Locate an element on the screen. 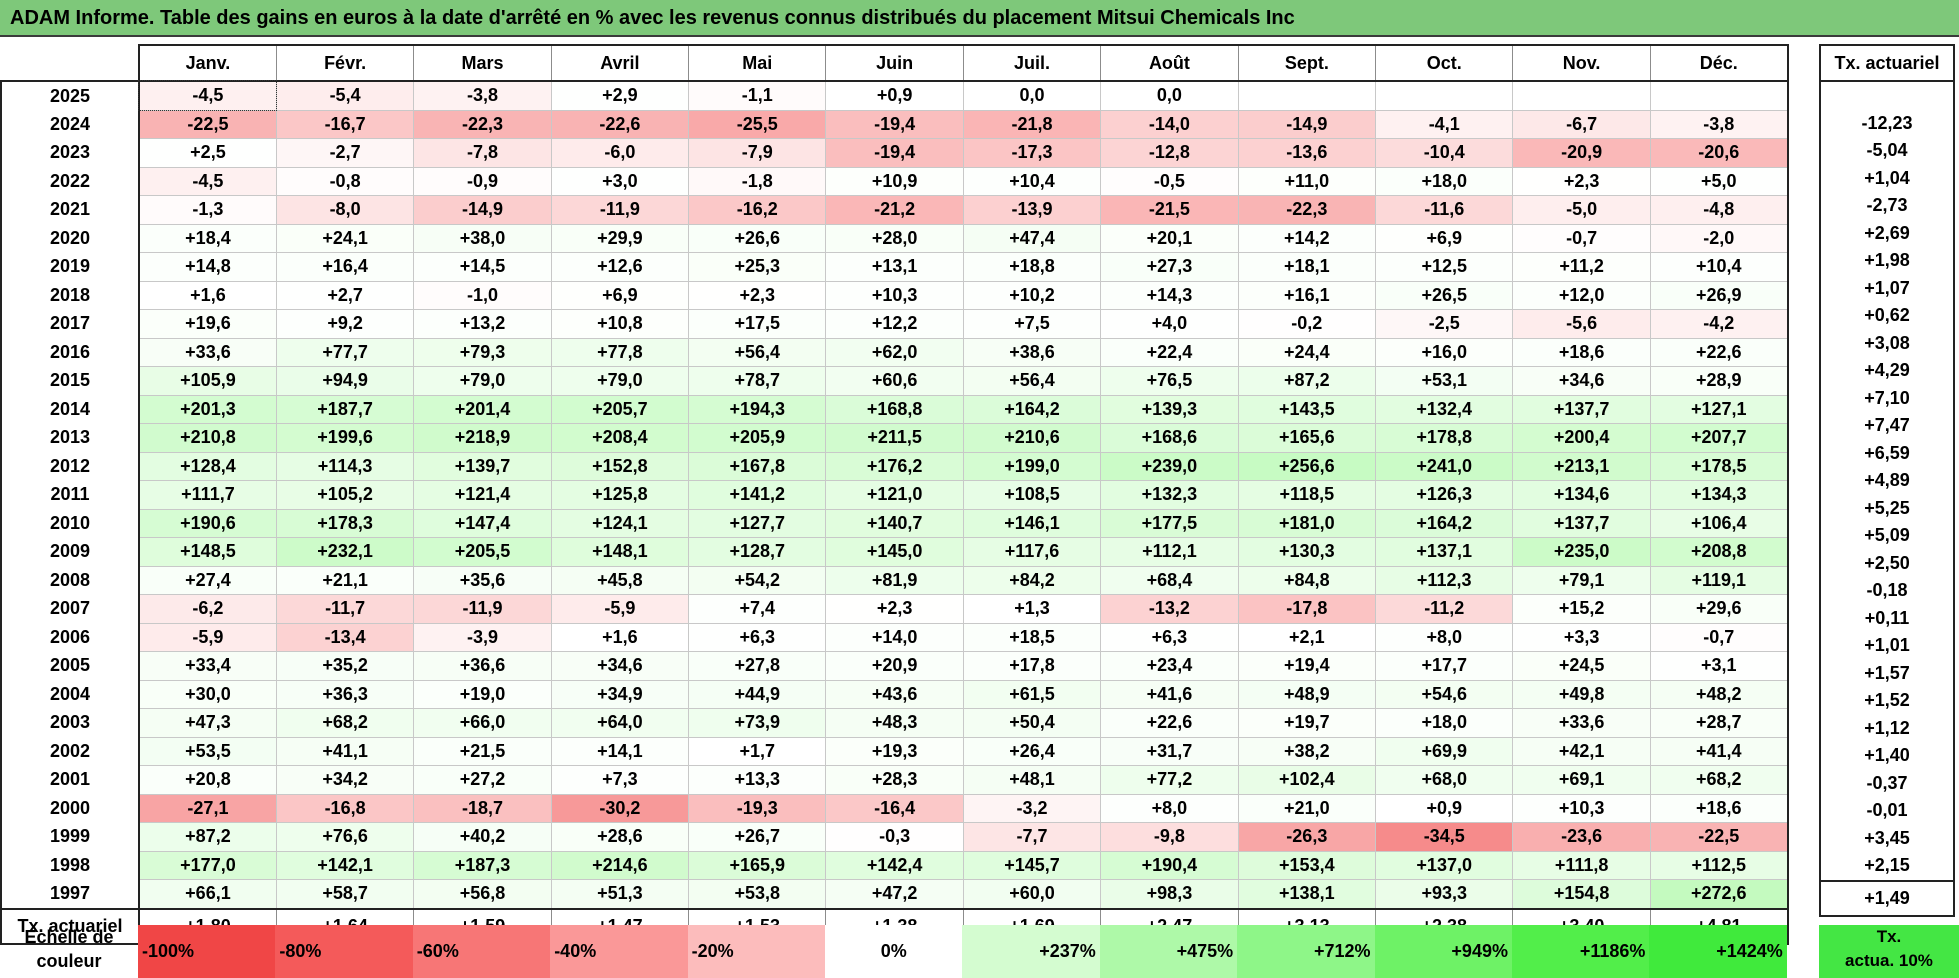 This screenshot has height=978, width=1959. gain-cell: -10,4 is located at coordinates (1444, 153).